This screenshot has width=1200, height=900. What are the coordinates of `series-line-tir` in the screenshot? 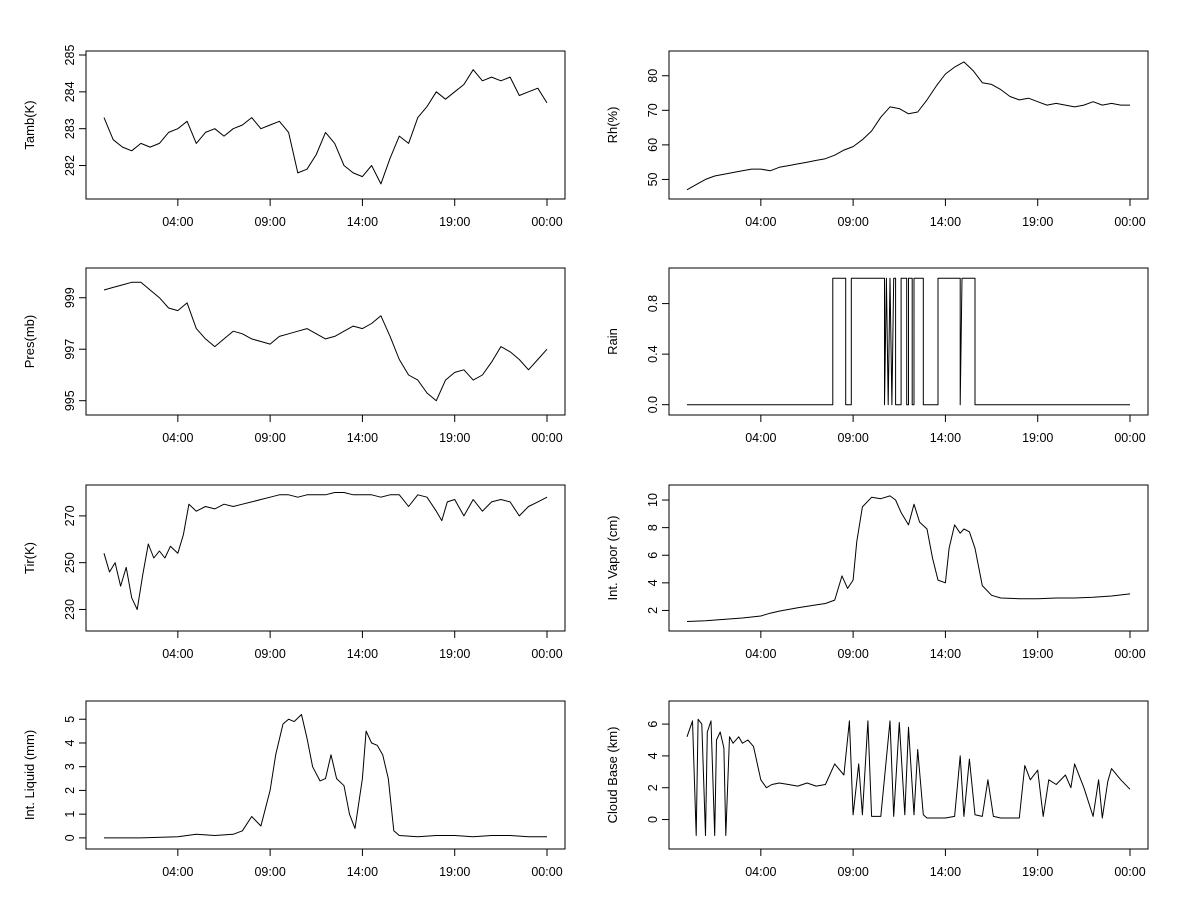 It's located at (325, 551).